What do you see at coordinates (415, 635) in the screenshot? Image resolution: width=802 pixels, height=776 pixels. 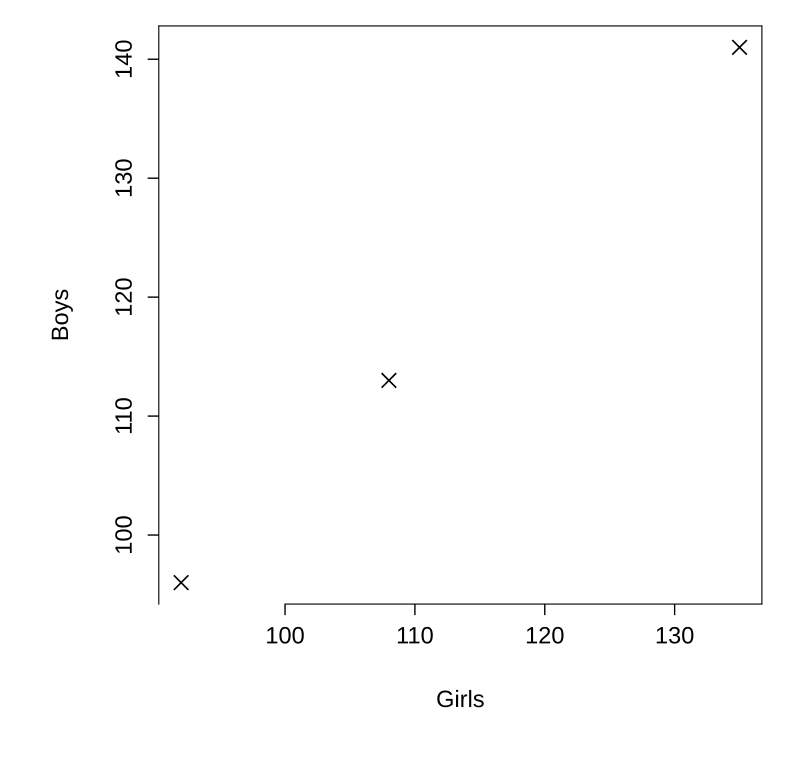 I see `x-tick-label: 110` at bounding box center [415, 635].